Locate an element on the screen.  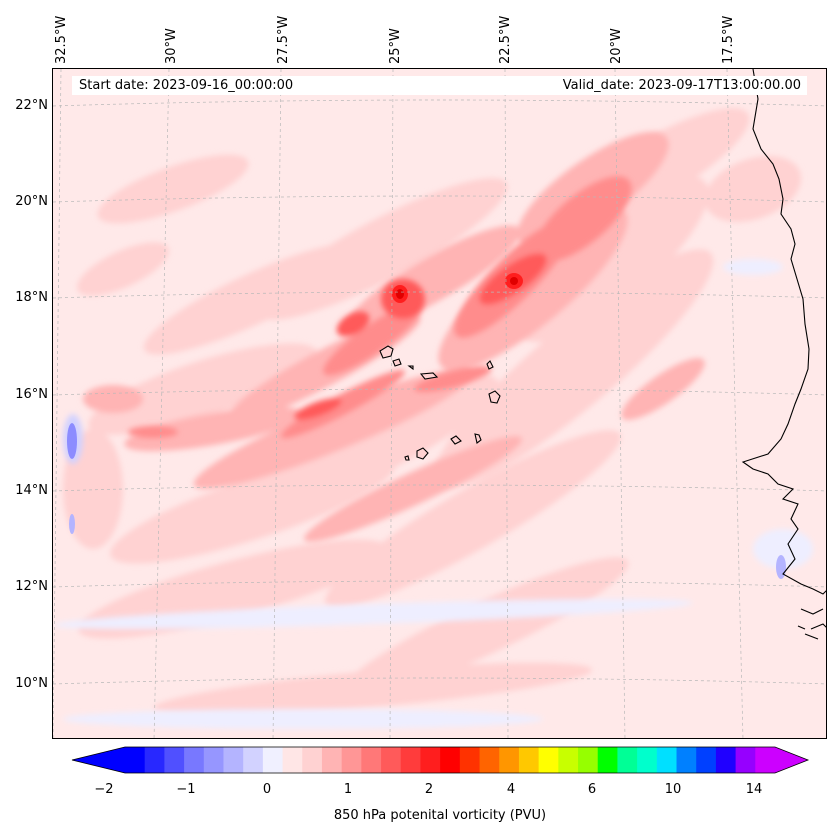
pv-maximum-east-core is located at coordinates (514, 281).